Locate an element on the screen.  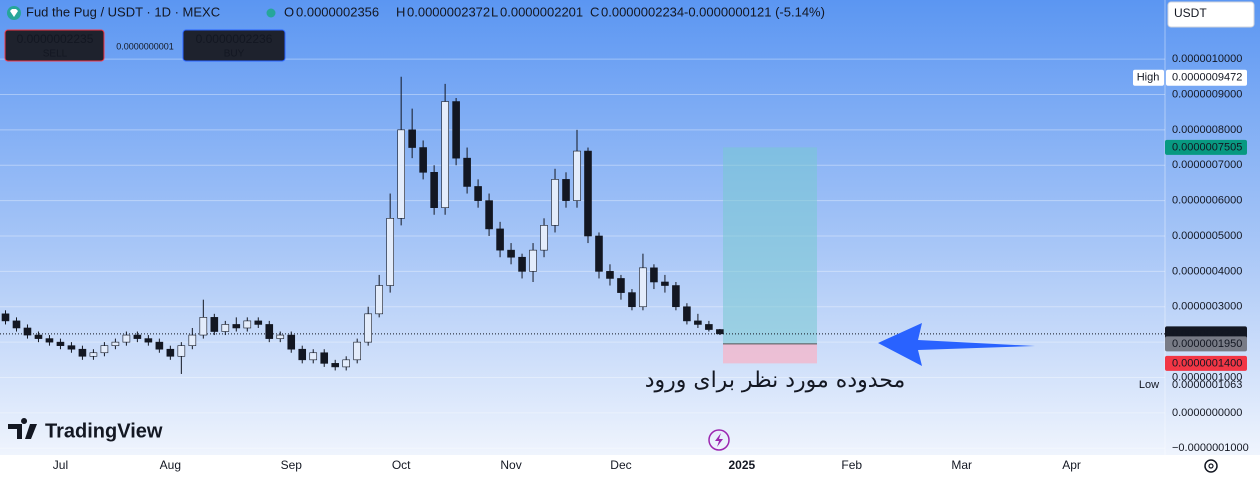
y-tick-label: 0.0000004000 is located at coordinates (1207, 271).